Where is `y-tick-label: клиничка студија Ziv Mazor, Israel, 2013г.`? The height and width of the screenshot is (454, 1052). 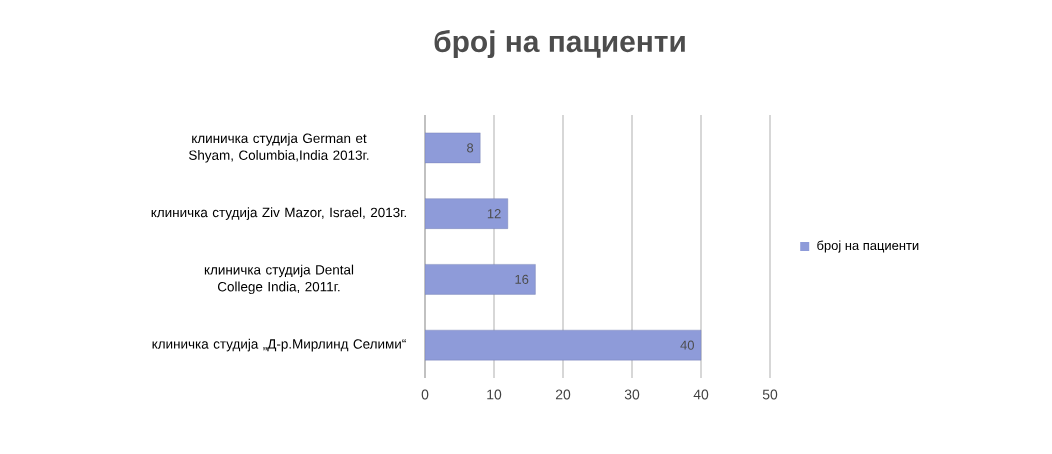 y-tick-label: клиничка студија Ziv Mazor, Israel, 2013г. is located at coordinates (278, 213).